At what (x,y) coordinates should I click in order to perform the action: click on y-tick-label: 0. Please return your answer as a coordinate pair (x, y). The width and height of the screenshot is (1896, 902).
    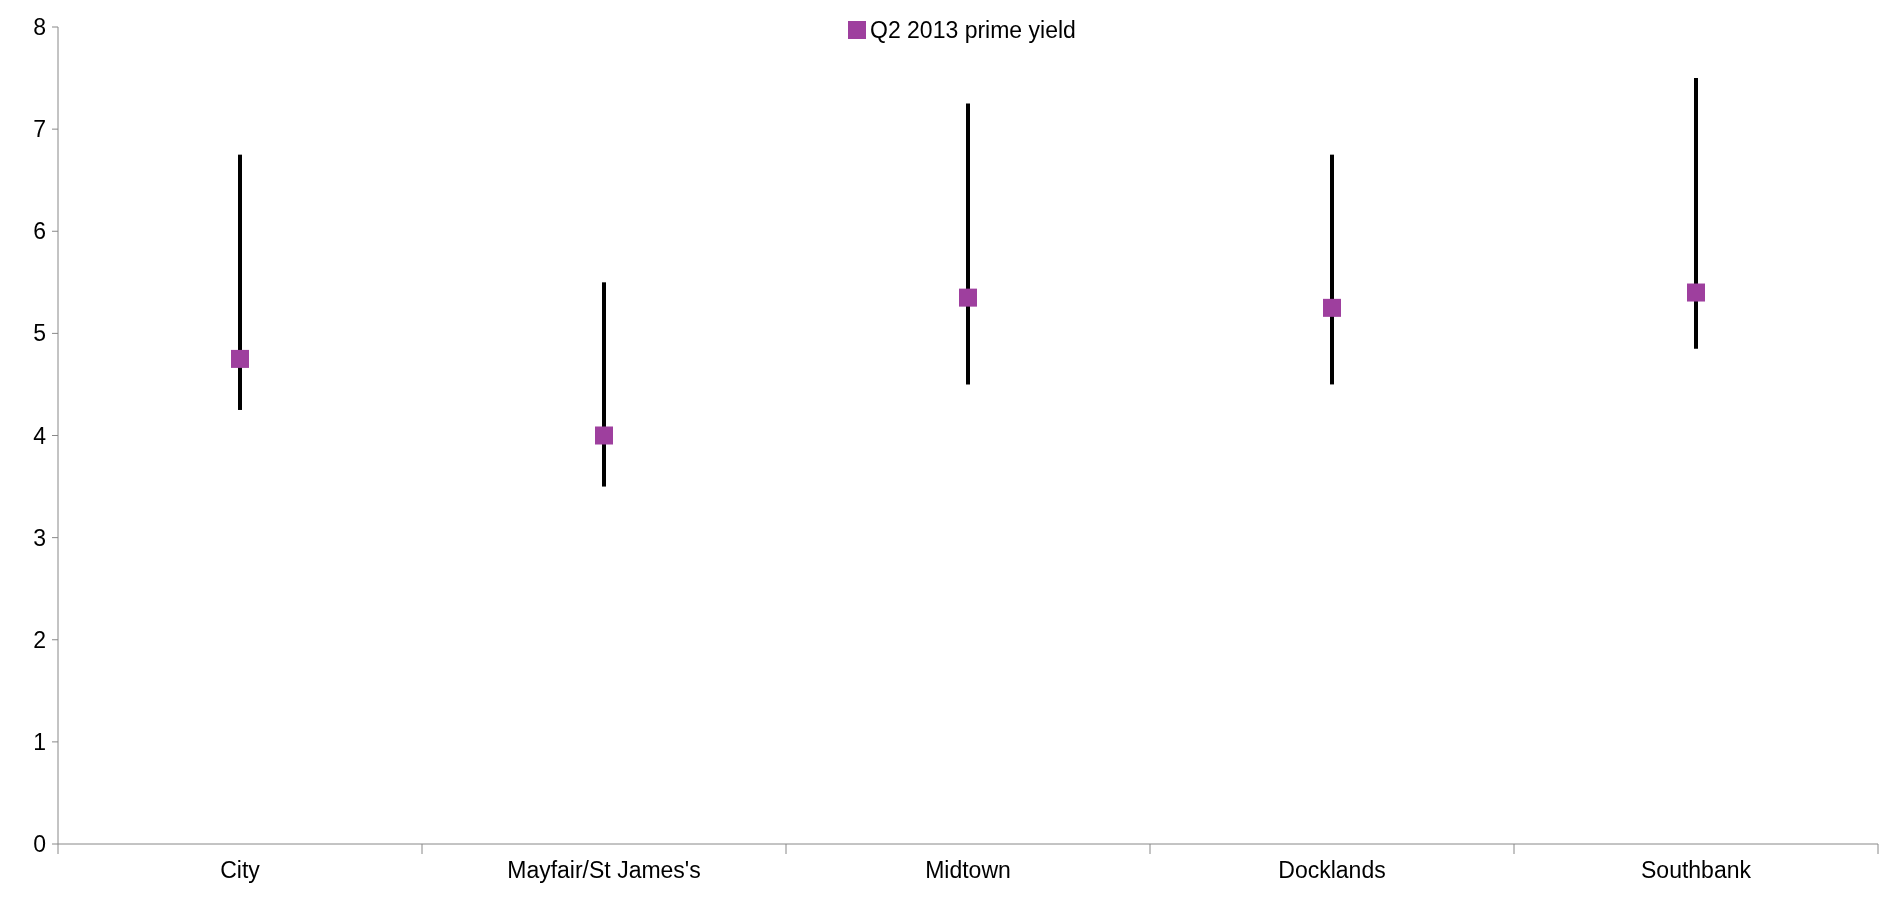
    Looking at the image, I should click on (39, 844).